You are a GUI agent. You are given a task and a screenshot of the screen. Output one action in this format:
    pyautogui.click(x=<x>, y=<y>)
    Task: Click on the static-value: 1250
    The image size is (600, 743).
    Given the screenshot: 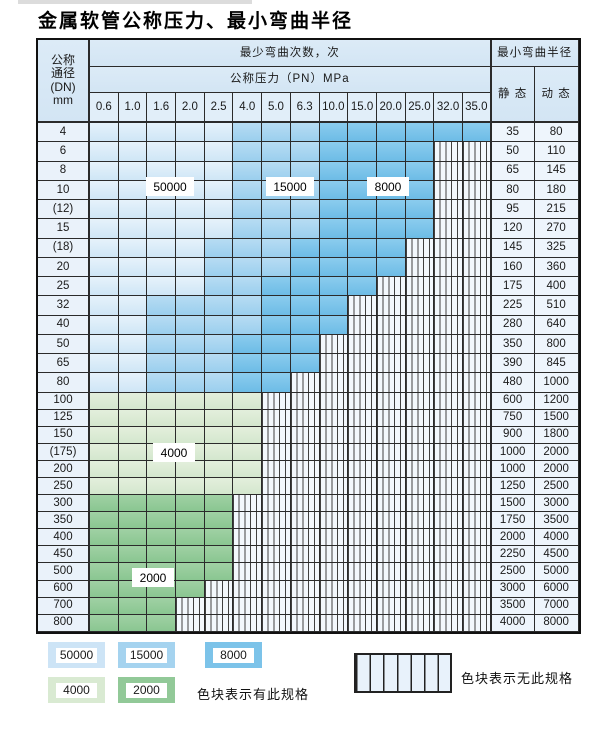 What is the action you would take?
    pyautogui.click(x=513, y=486)
    